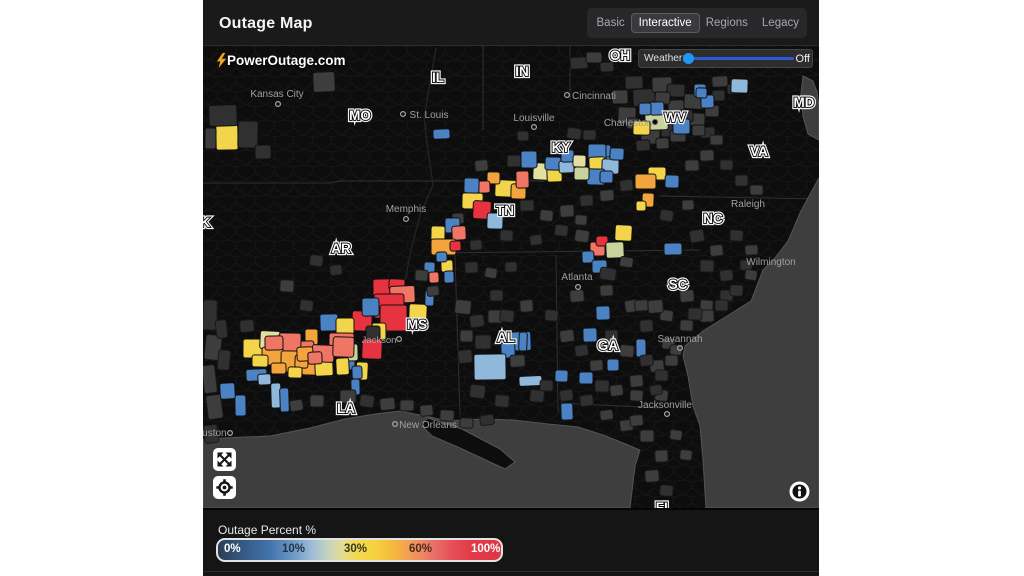 Image resolution: width=1024 pixels, height=576 pixels. Describe the element at coordinates (608, 345) in the screenshot. I see `svg-text: GA` at that location.